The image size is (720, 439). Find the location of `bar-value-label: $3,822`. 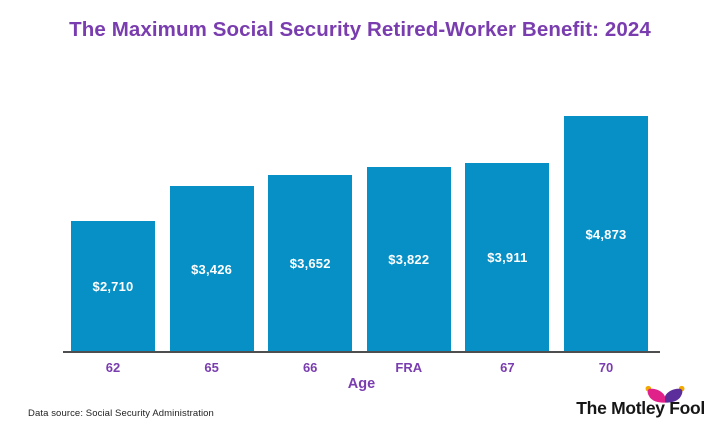

bar-value-label: $3,822 is located at coordinates (409, 259).